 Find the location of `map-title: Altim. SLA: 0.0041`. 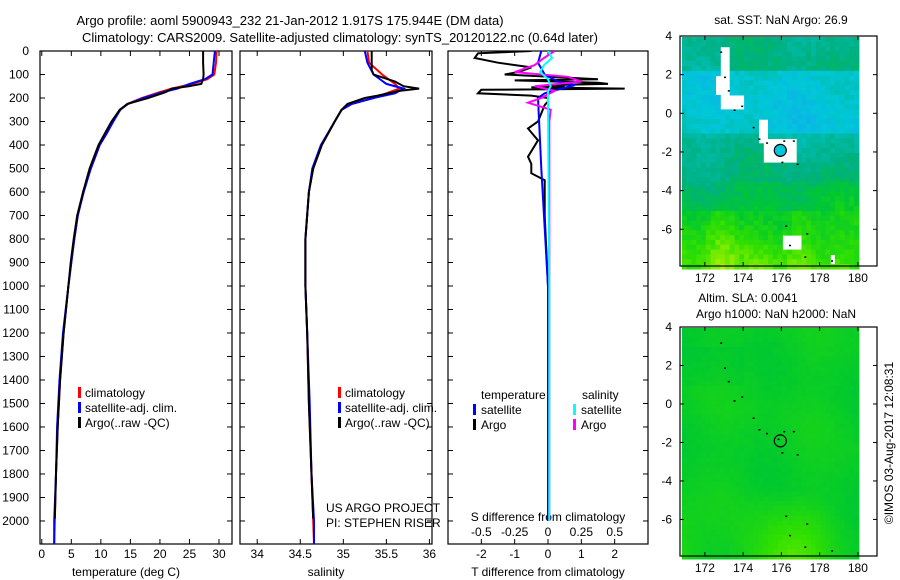

map-title: Altim. SLA: 0.0041 is located at coordinates (748, 298).